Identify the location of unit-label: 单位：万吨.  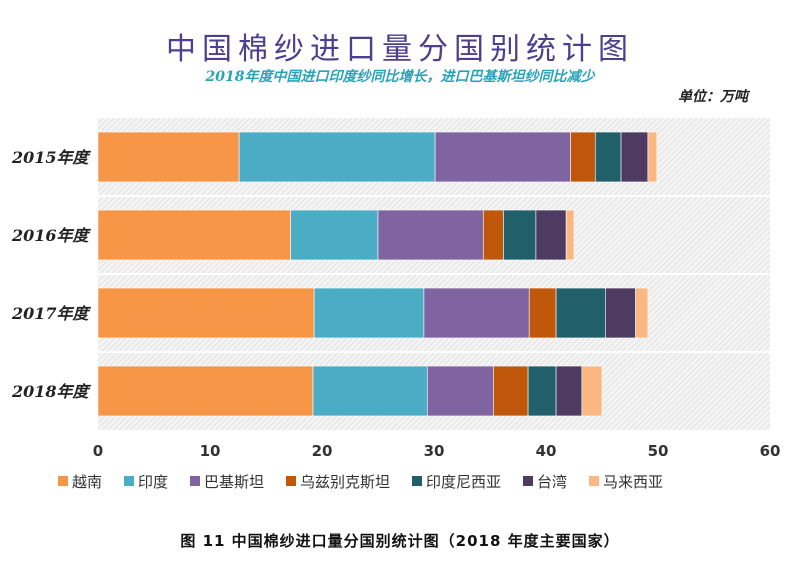
(713, 97).